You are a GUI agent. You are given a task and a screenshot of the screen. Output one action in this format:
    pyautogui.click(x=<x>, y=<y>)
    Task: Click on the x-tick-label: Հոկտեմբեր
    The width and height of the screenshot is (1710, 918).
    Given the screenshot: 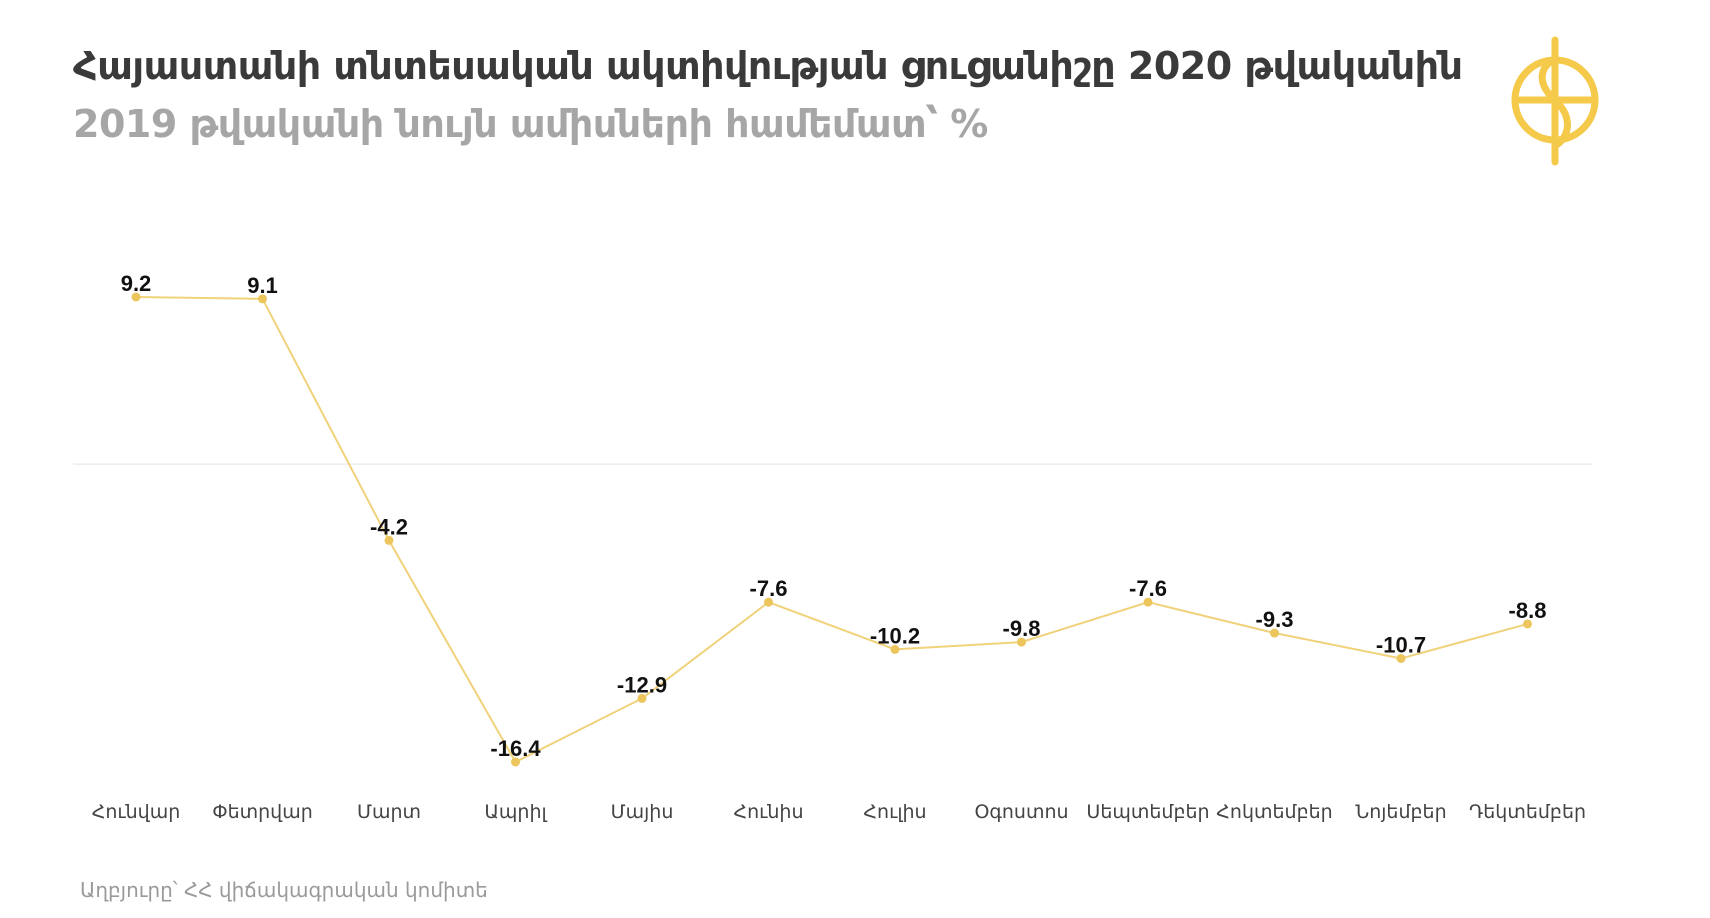 What is the action you would take?
    pyautogui.click(x=1274, y=812)
    